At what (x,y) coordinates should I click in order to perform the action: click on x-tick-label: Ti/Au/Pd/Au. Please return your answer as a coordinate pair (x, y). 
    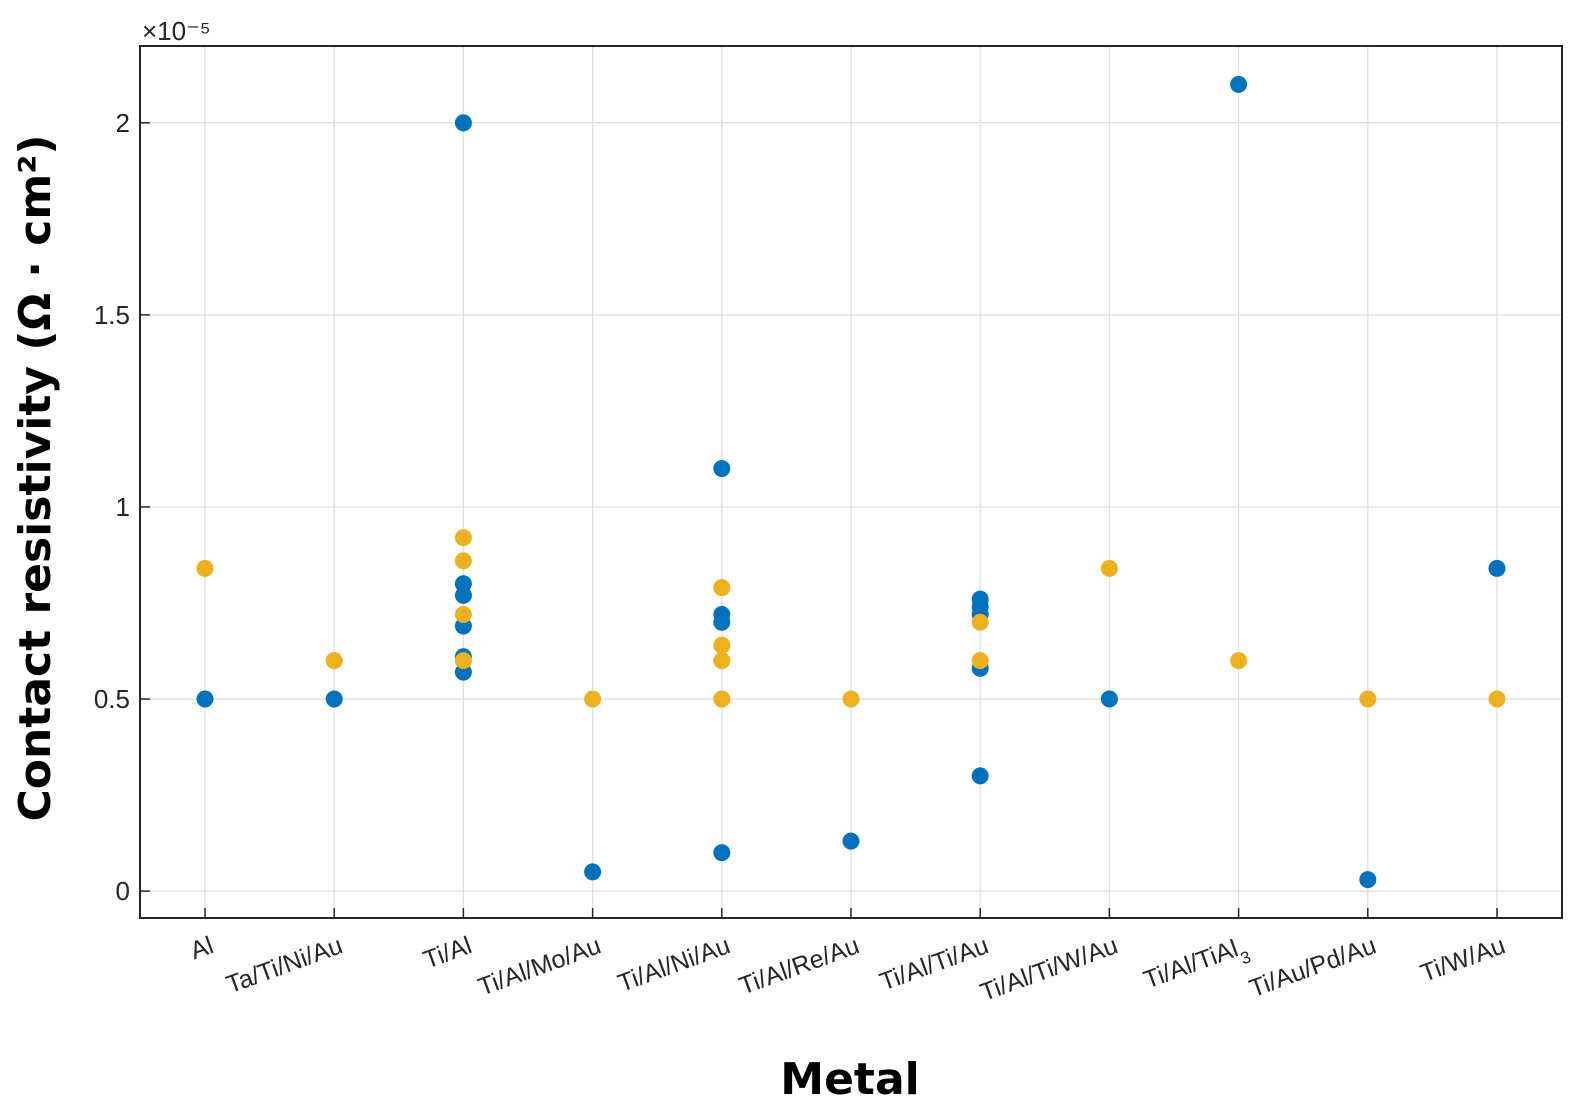
    Looking at the image, I should click on (1313, 967).